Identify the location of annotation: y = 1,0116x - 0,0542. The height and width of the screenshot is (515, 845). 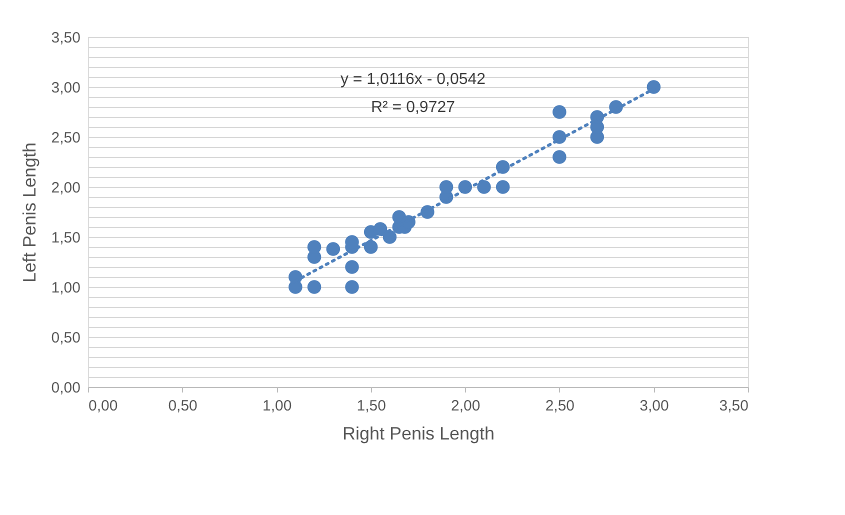
(413, 79).